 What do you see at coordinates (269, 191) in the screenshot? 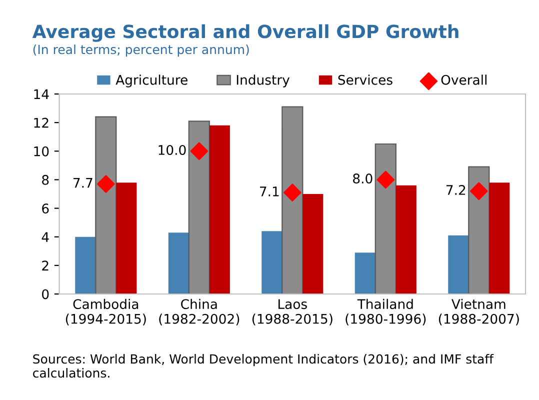
I see `data-label: 7.1` at bounding box center [269, 191].